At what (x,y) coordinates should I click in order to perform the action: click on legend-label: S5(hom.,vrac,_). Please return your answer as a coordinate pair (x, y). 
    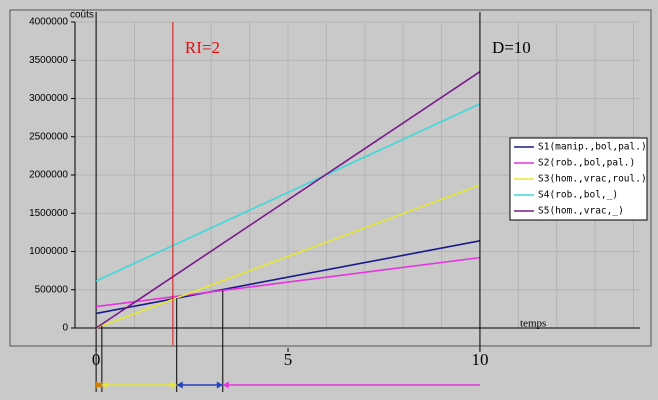
    Looking at the image, I should click on (581, 211).